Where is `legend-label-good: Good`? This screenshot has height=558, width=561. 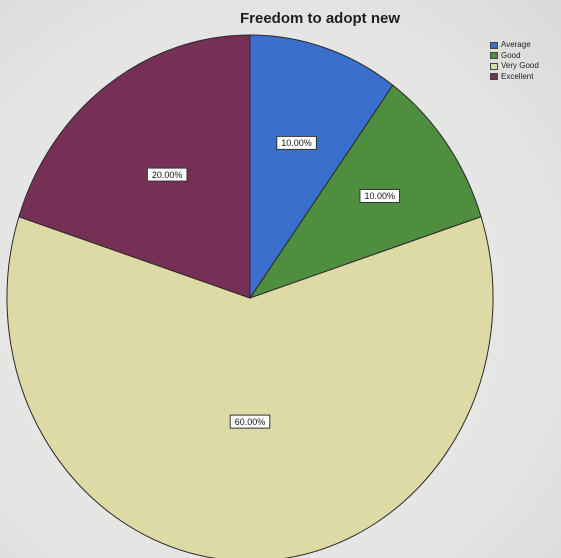 legend-label-good: Good is located at coordinates (511, 55).